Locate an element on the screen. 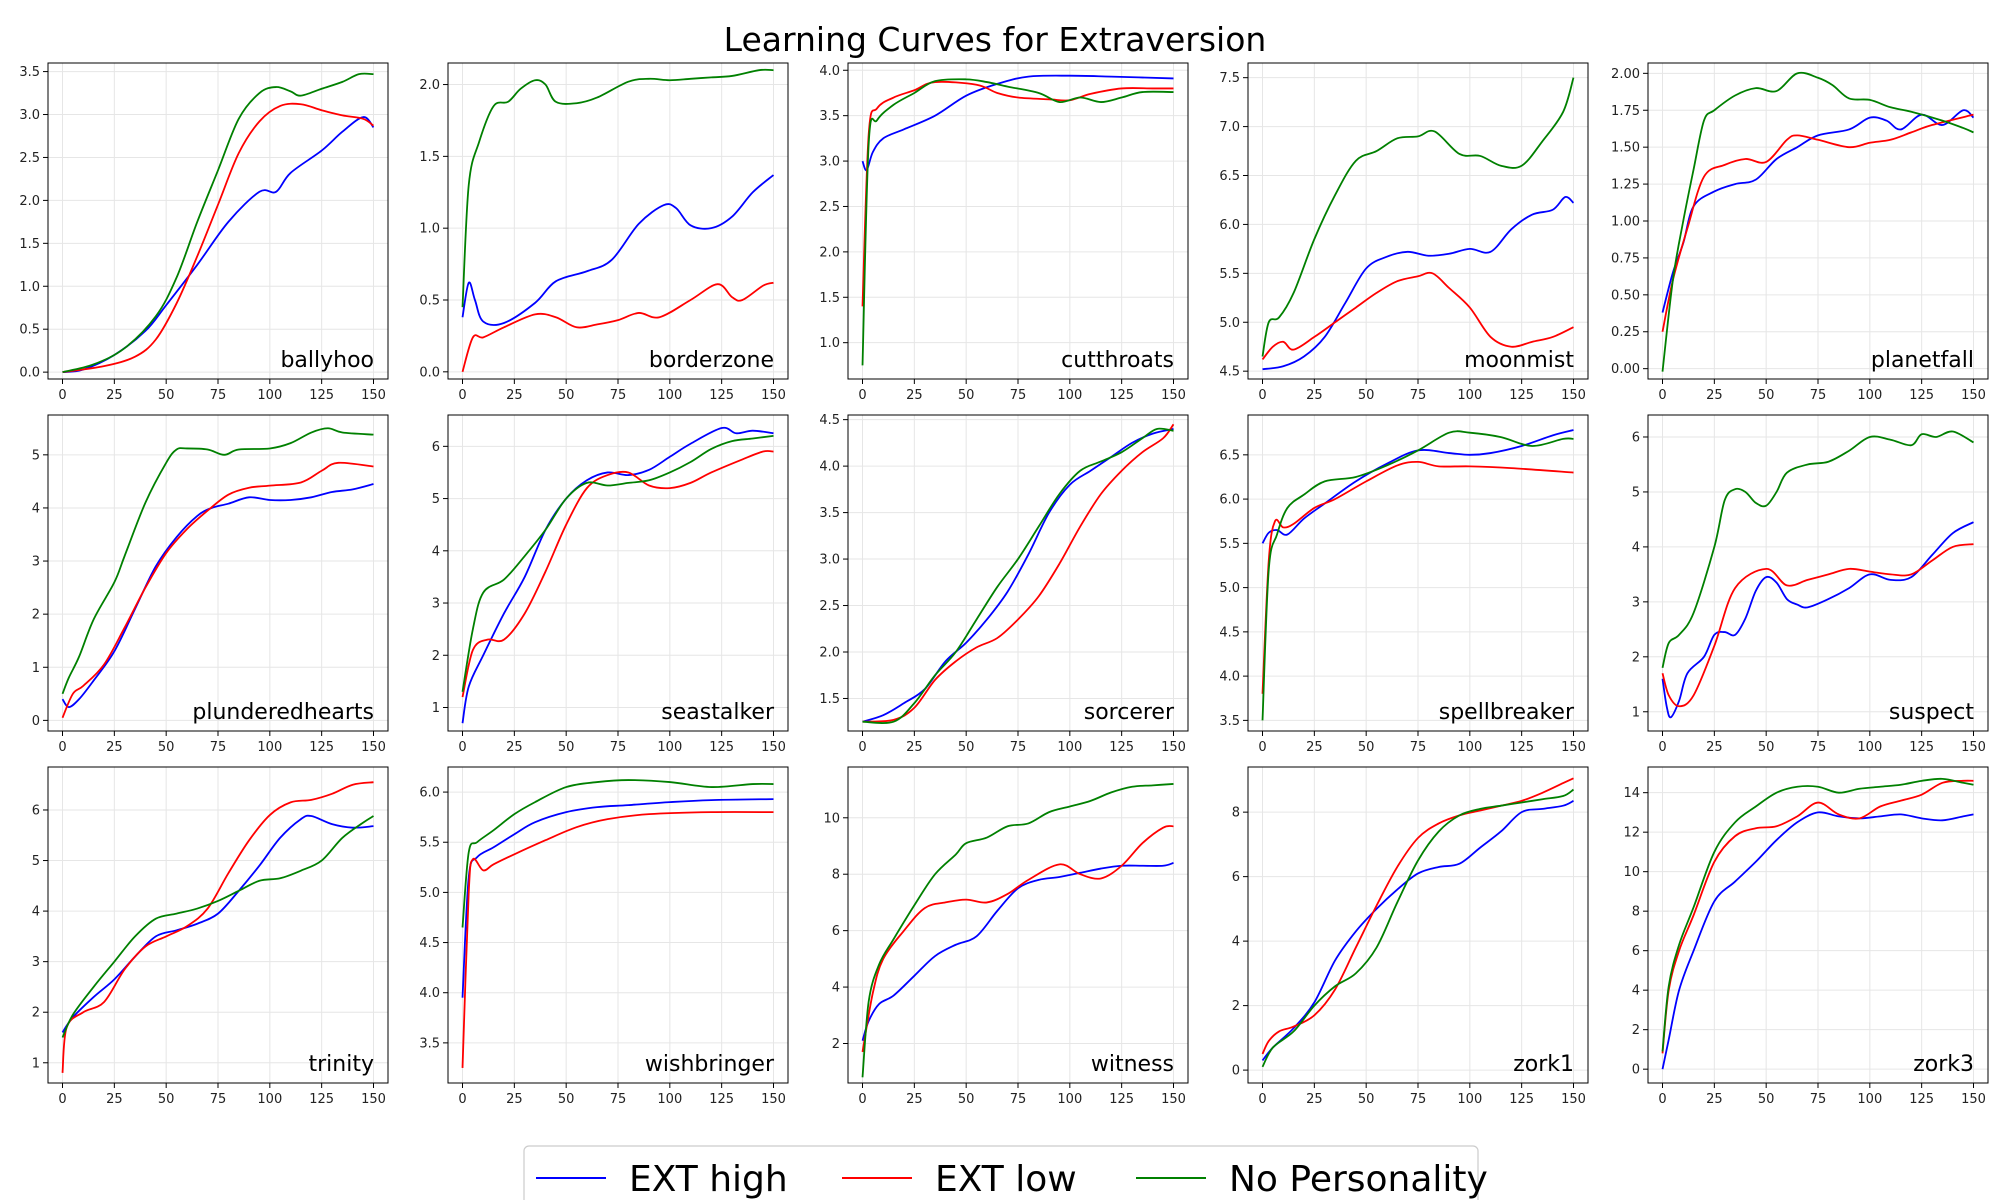  y-tick-label: 3.5 is located at coordinates (29, 72).